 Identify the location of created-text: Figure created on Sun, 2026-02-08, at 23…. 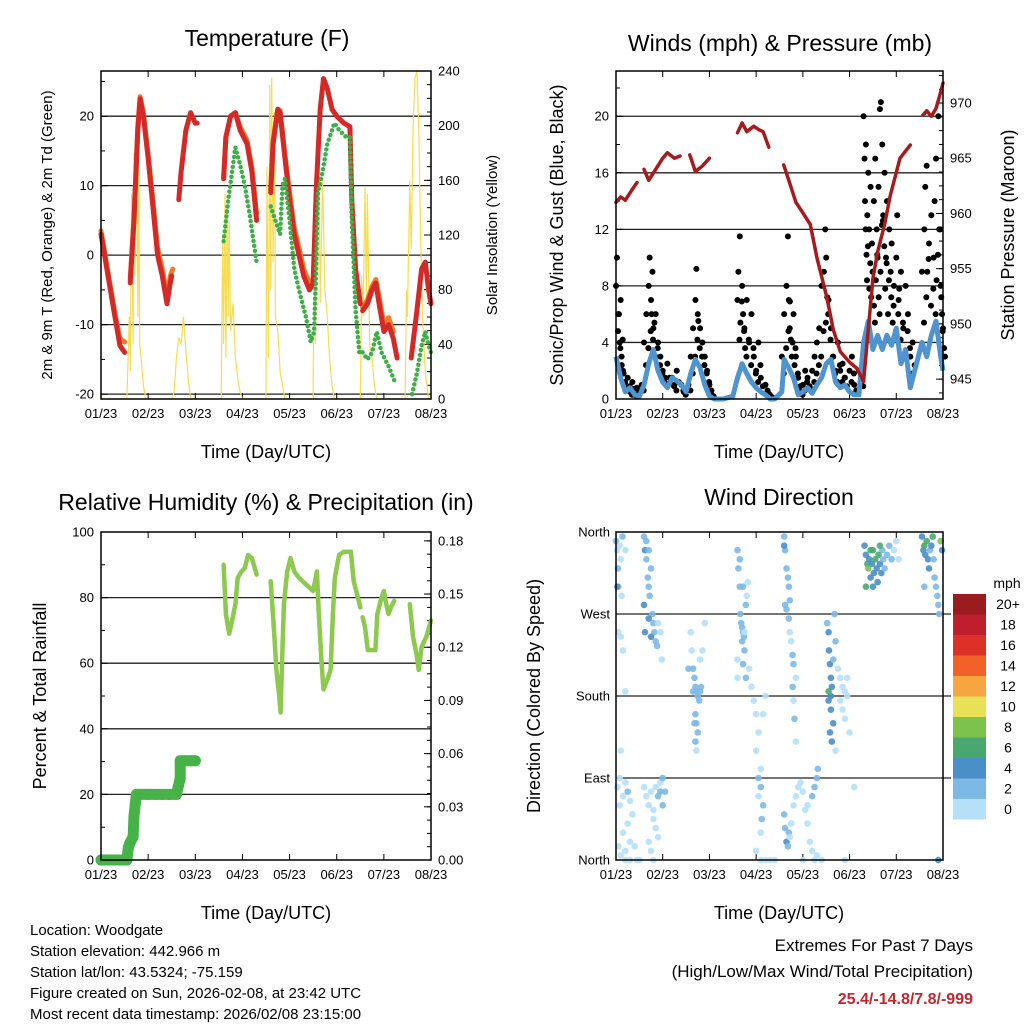
(195, 993).